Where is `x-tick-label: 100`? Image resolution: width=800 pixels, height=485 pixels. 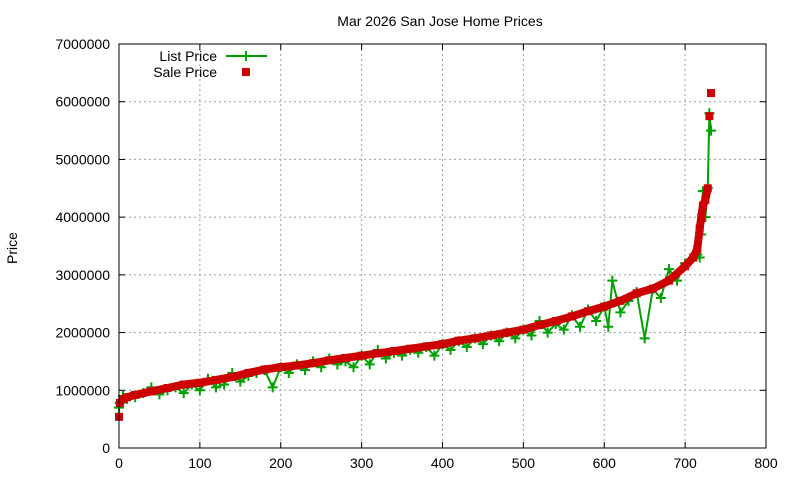 x-tick-label: 100 is located at coordinates (200, 463).